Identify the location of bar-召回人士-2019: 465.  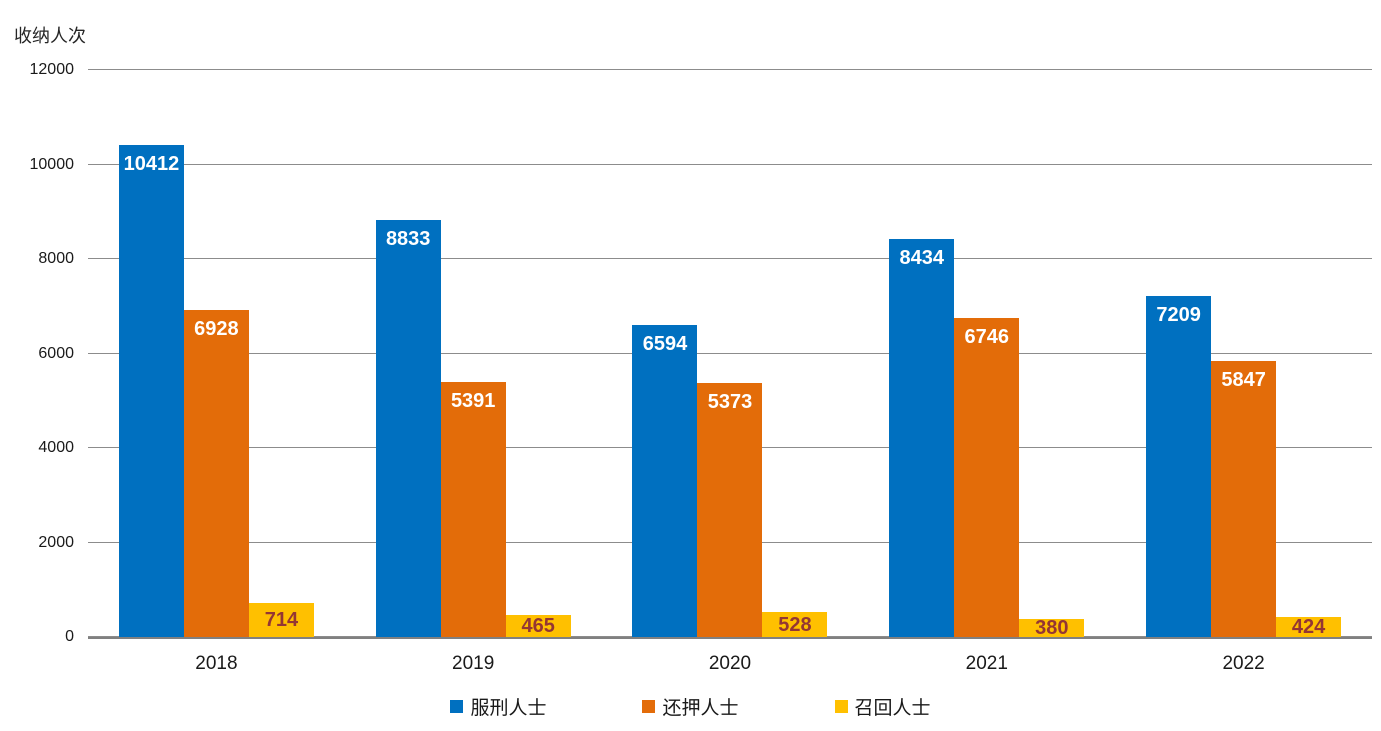
(538, 626).